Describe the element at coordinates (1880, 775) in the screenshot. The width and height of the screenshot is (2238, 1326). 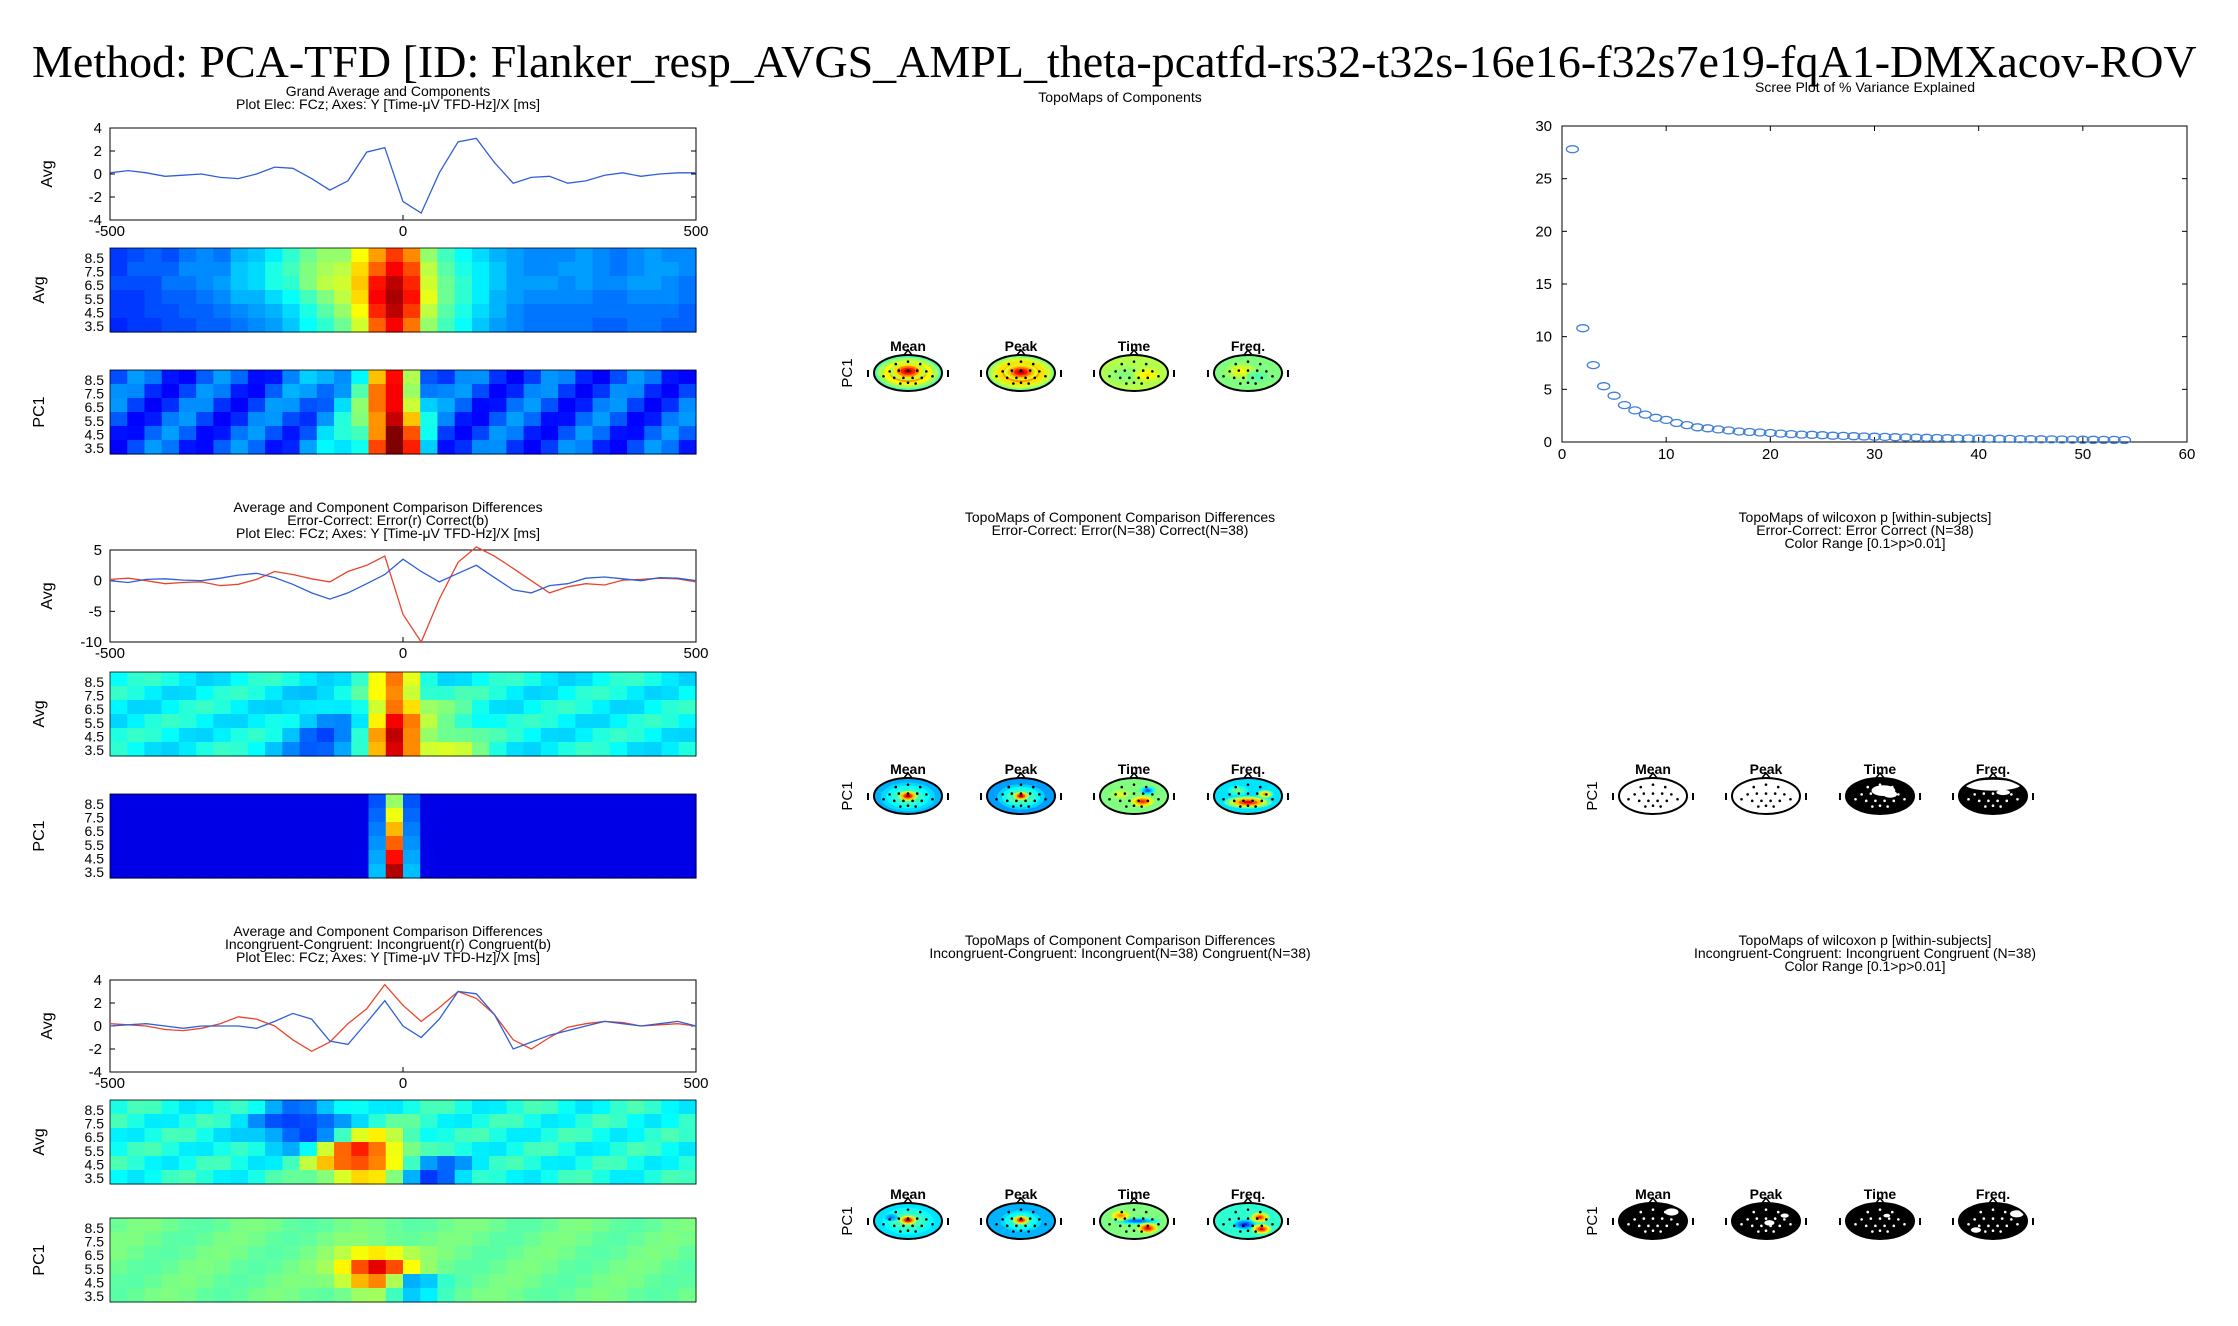
I see `head-nose` at that location.